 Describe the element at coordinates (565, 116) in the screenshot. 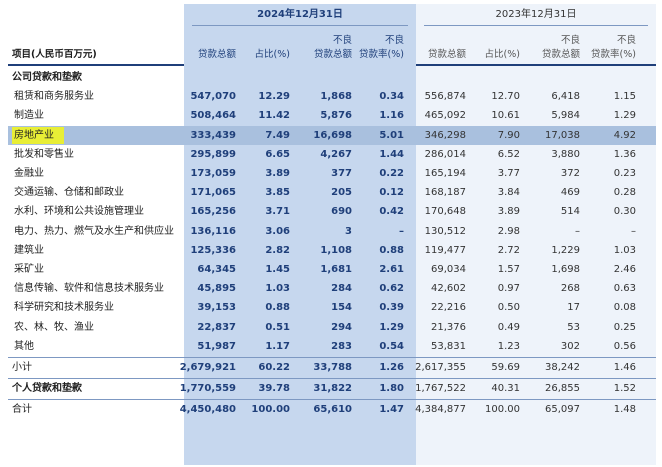

I see `cell-2023-2: 5,984` at that location.